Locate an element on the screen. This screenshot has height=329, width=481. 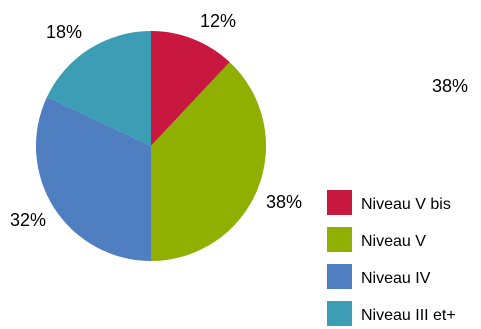
pie-slice-niveau-v-bis is located at coordinates (190, 88).